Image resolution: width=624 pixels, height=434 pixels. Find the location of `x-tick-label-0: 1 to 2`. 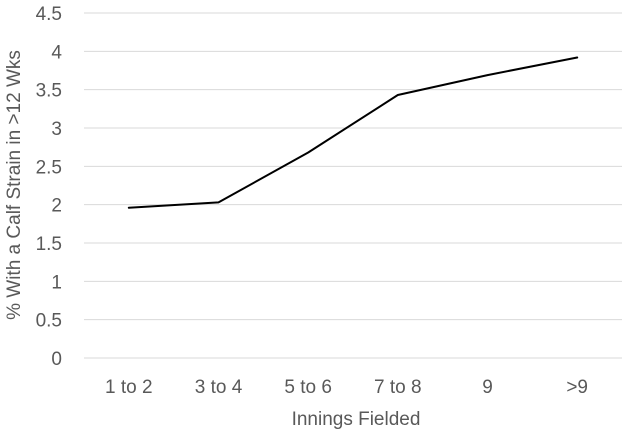

x-tick-label-0: 1 to 2 is located at coordinates (129, 387).